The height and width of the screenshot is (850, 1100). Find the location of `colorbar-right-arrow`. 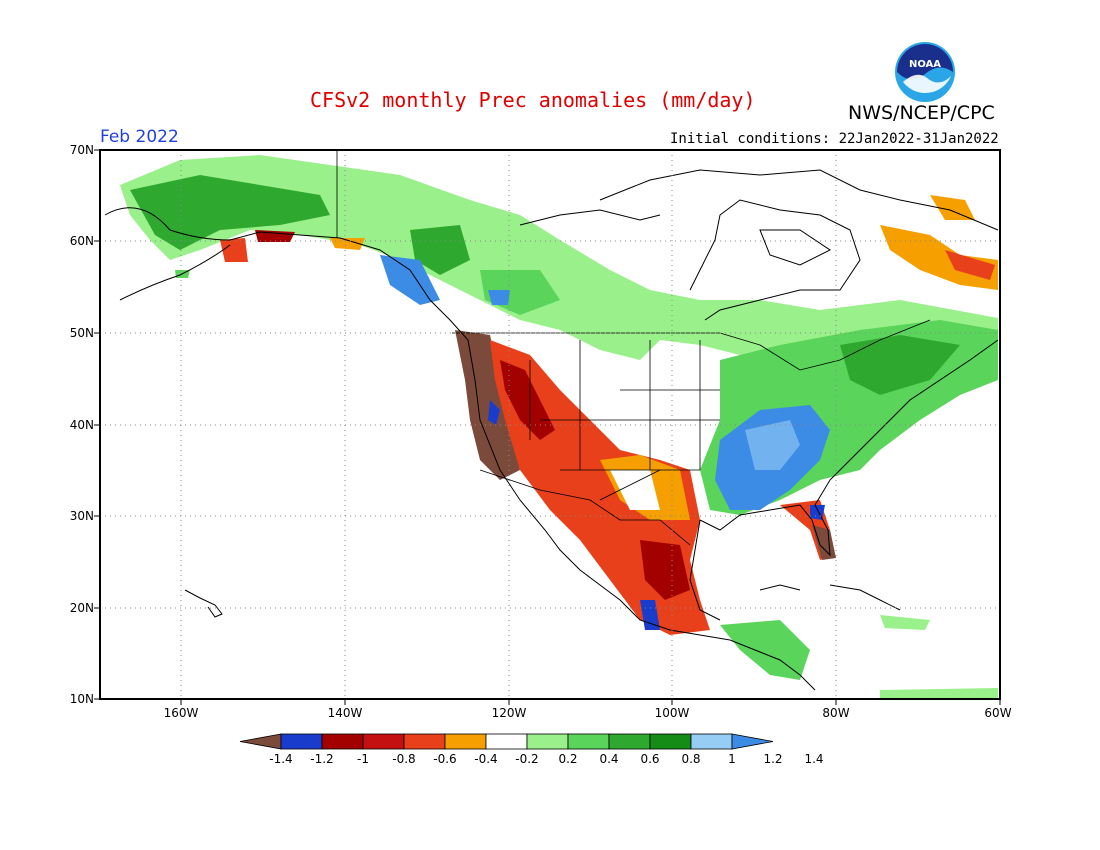

colorbar-right-arrow is located at coordinates (752, 741).